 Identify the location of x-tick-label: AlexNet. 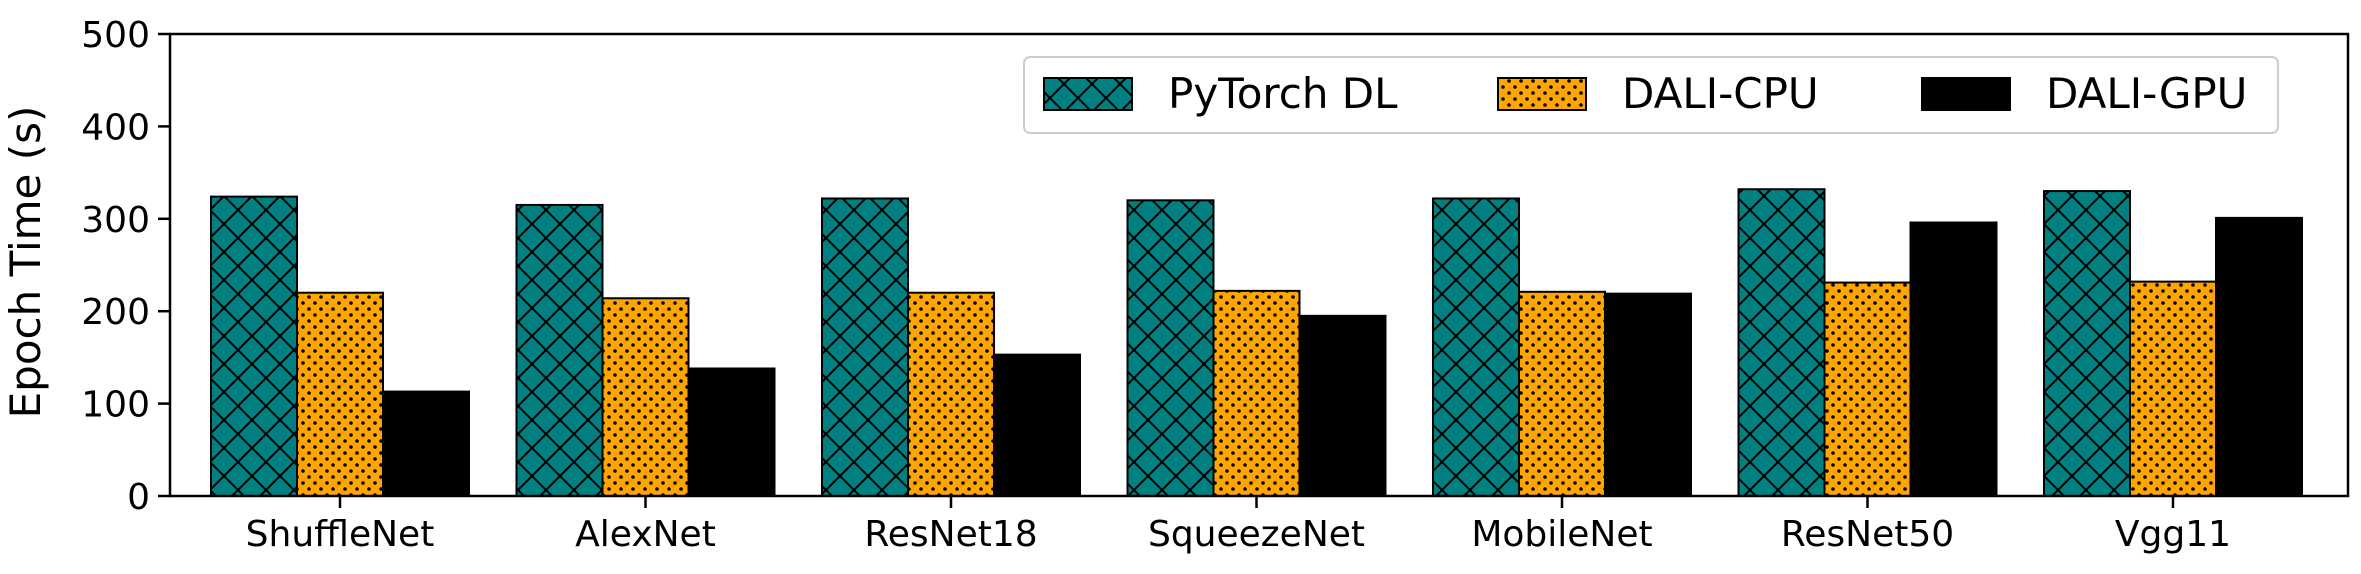
(645, 534).